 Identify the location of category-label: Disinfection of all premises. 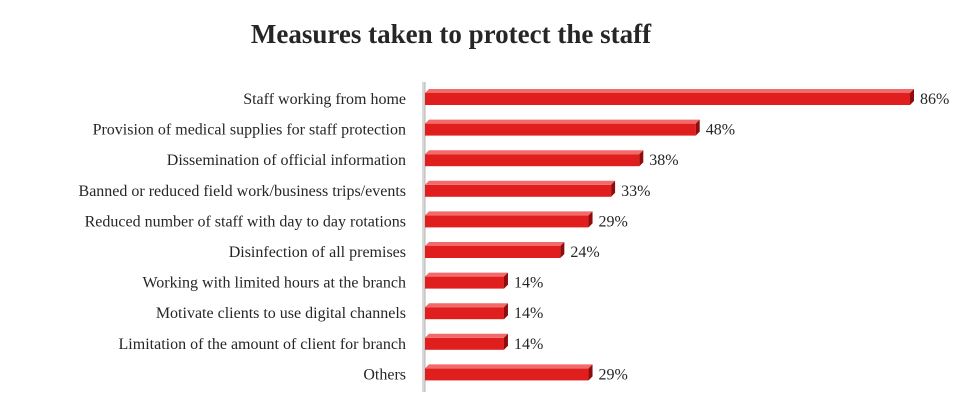
(317, 252).